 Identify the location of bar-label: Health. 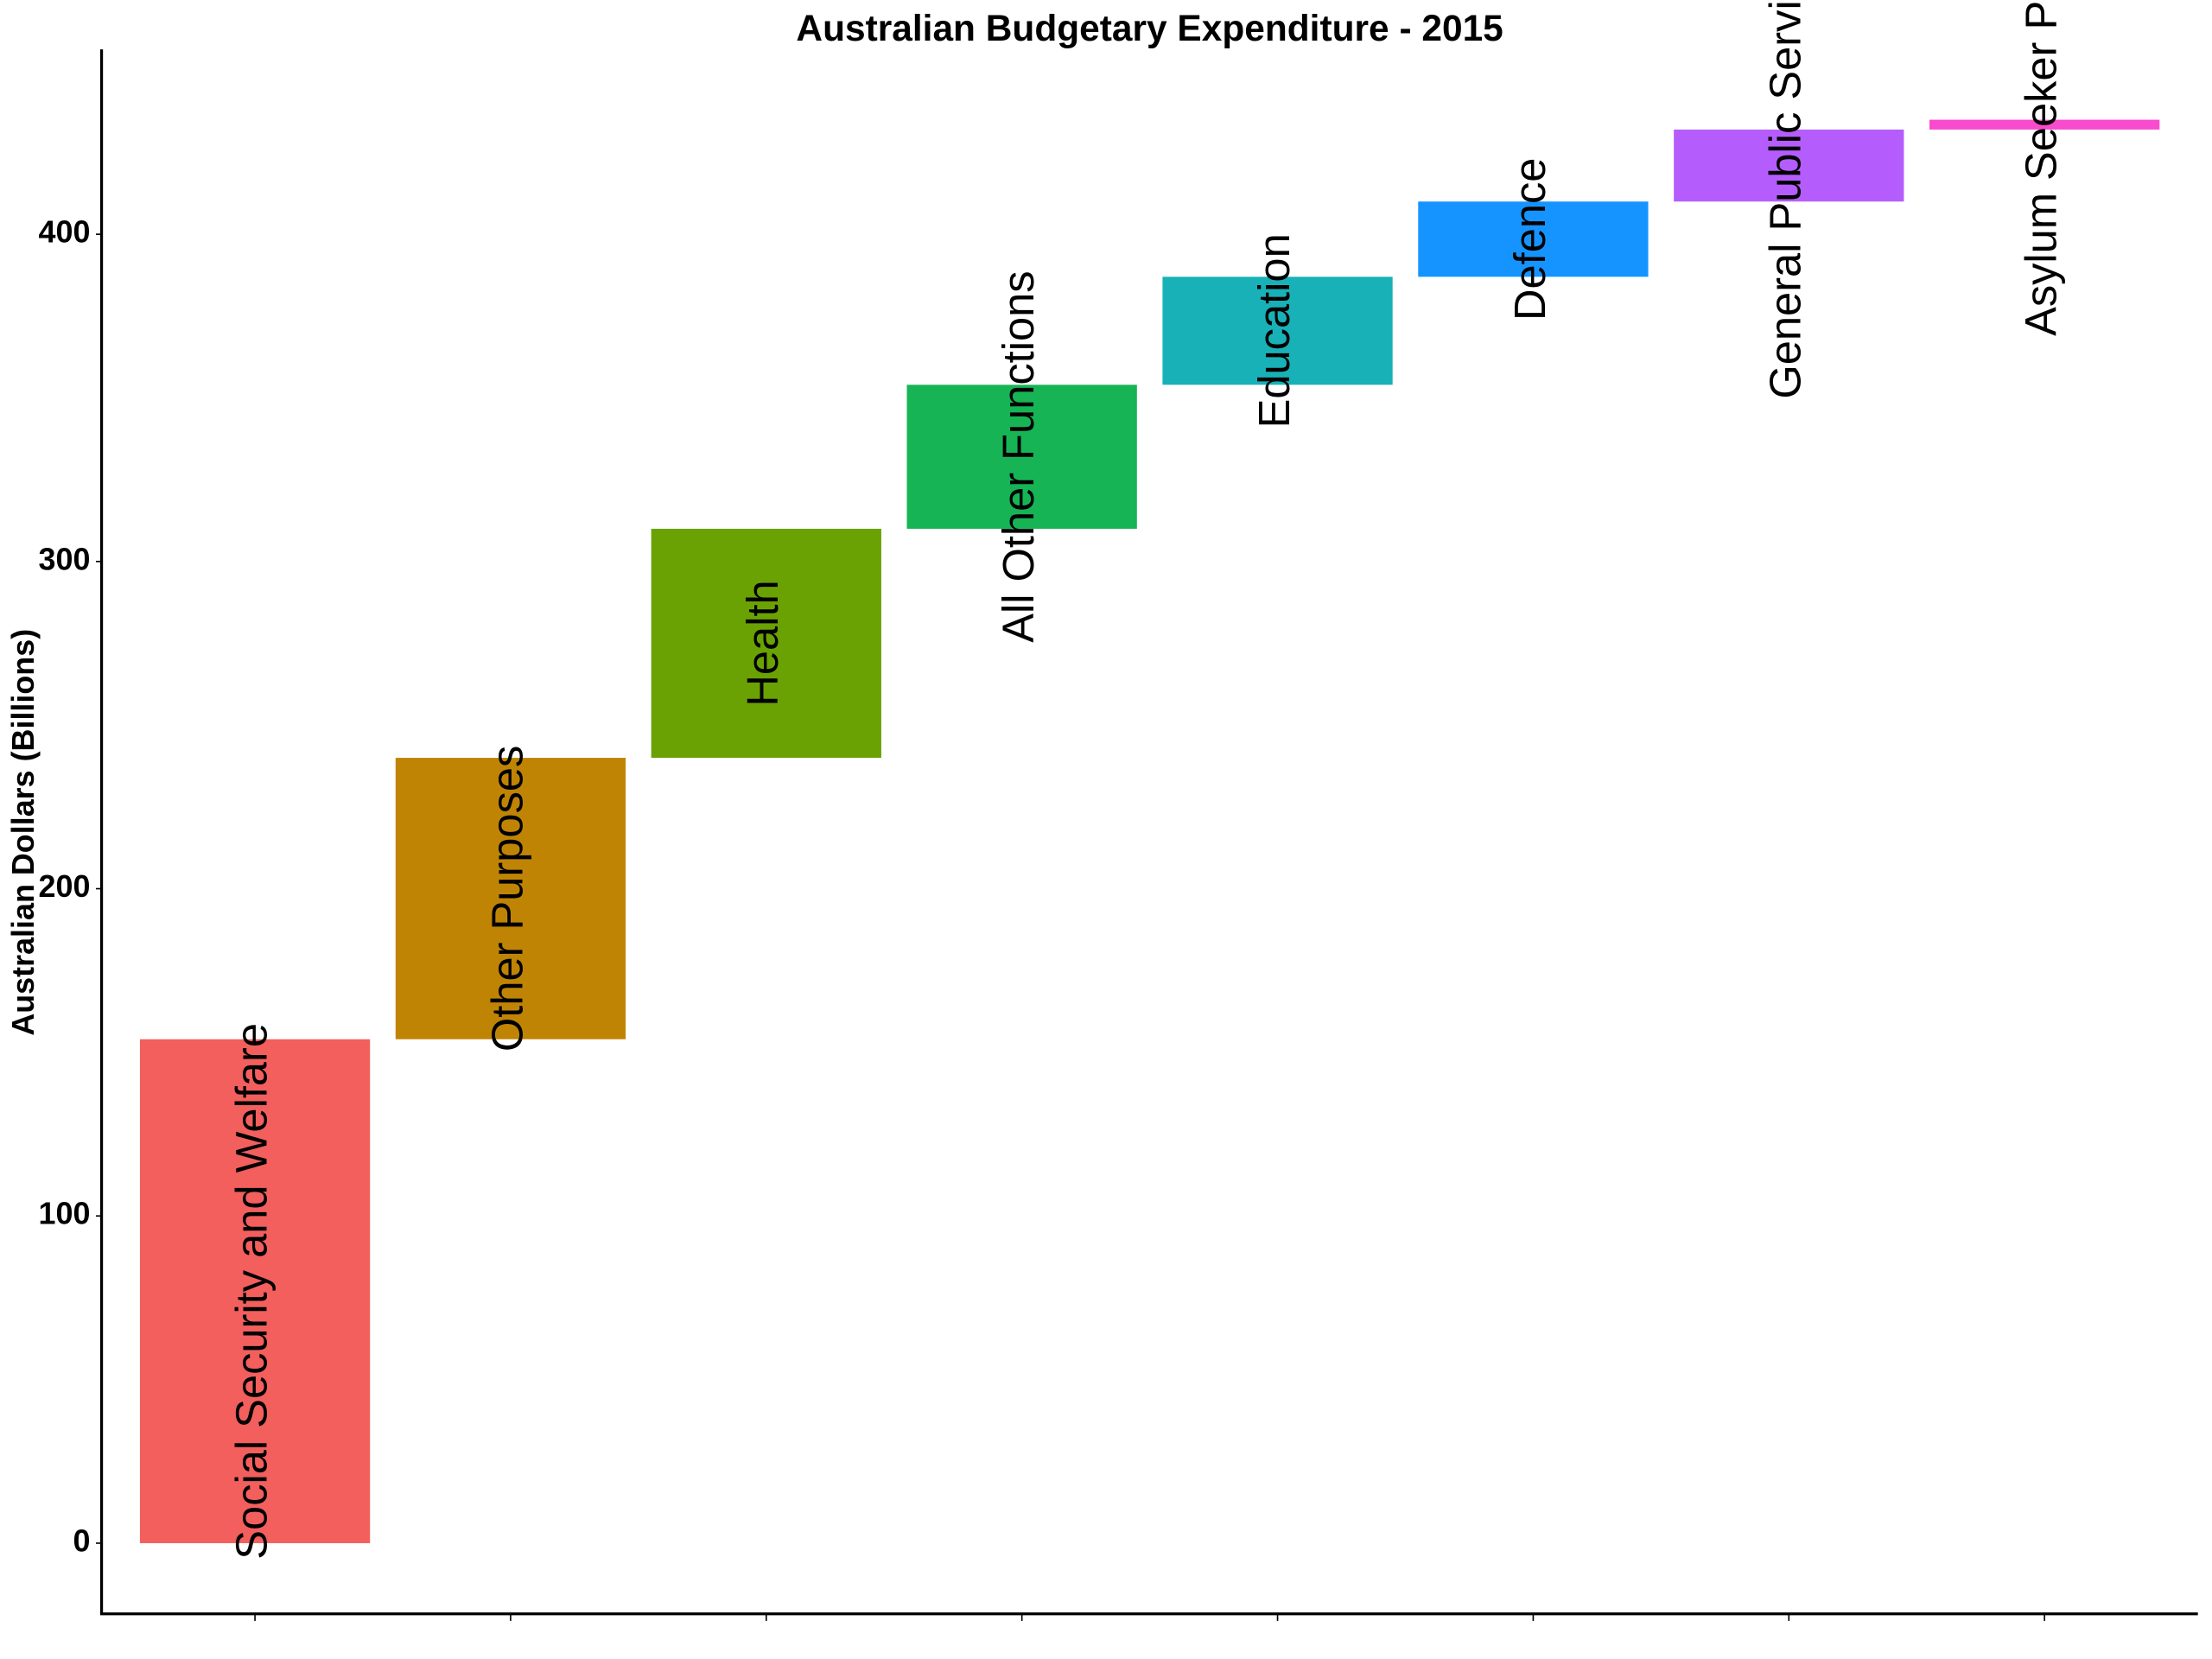
(762, 643).